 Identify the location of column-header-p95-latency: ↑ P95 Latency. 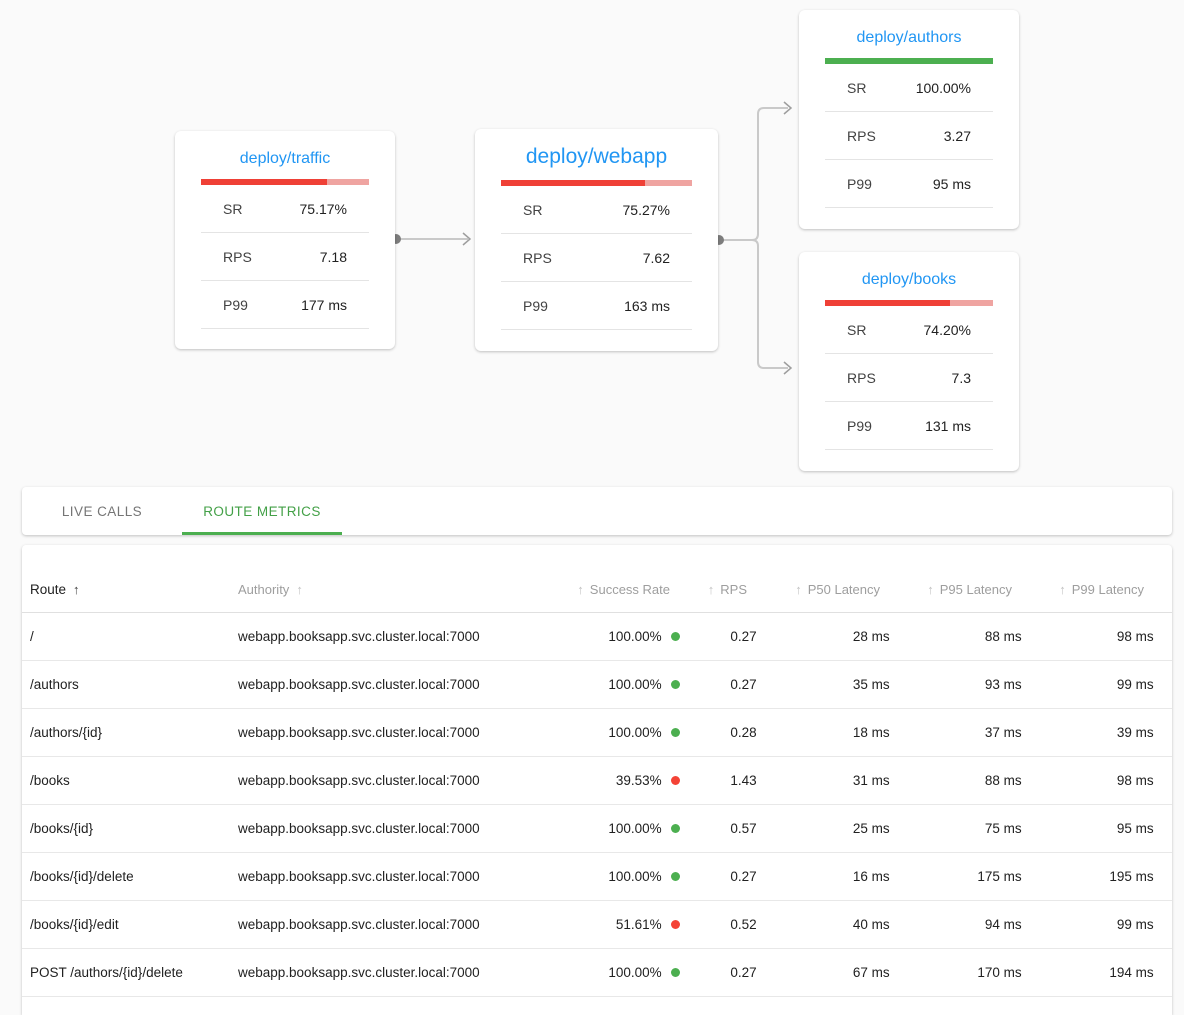
(946, 589).